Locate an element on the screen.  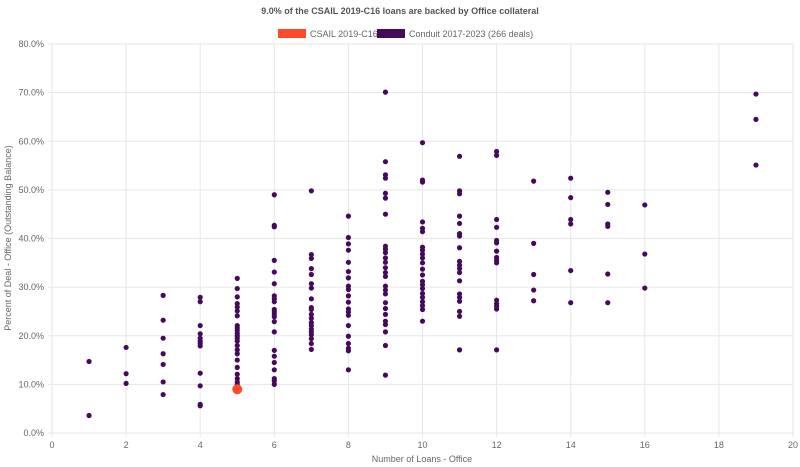
legend-label-conduit: Conduit 2017-2023 (266 deals) is located at coordinates (471, 34).